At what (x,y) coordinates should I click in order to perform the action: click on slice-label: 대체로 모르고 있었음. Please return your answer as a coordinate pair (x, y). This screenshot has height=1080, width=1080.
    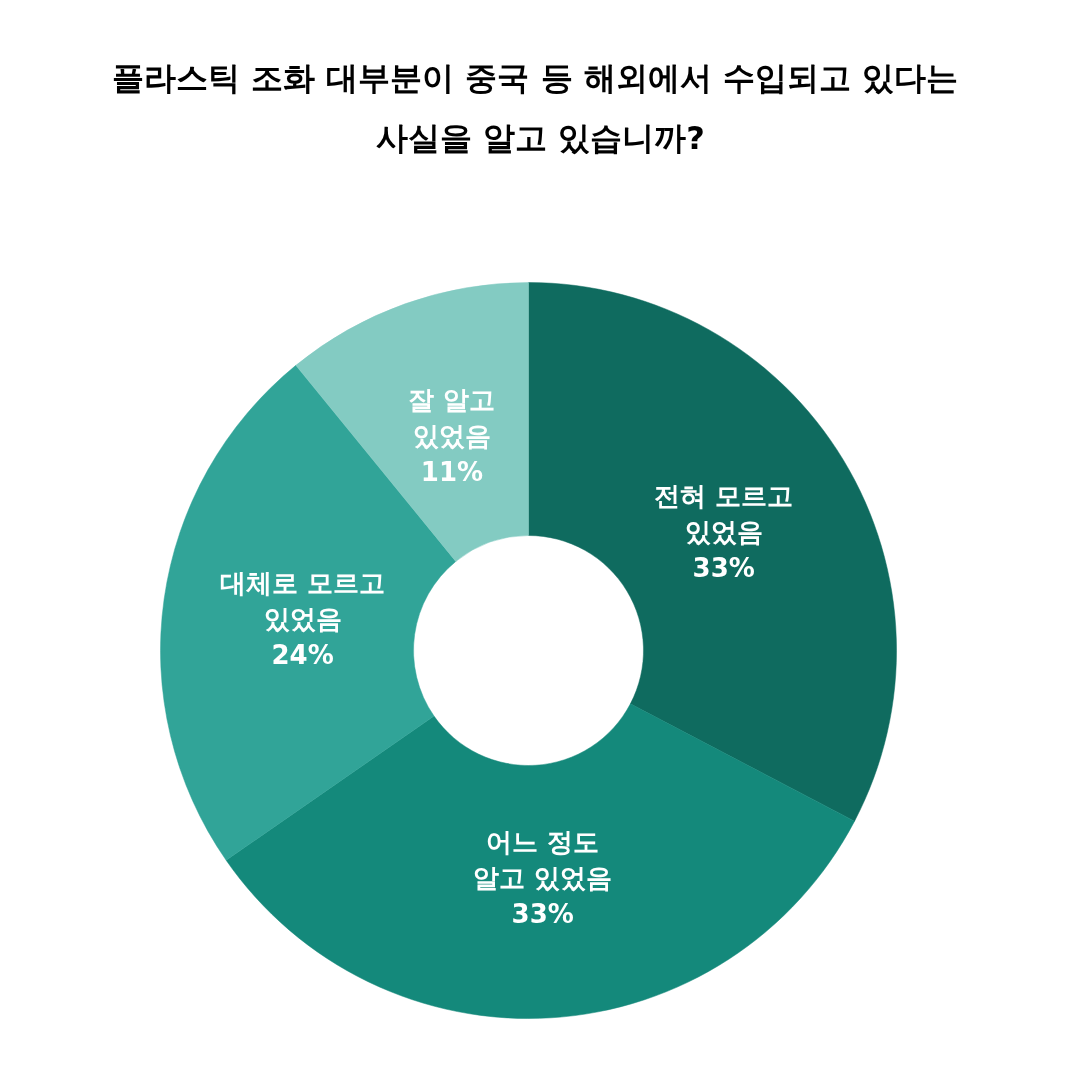
    Looking at the image, I should click on (303, 600).